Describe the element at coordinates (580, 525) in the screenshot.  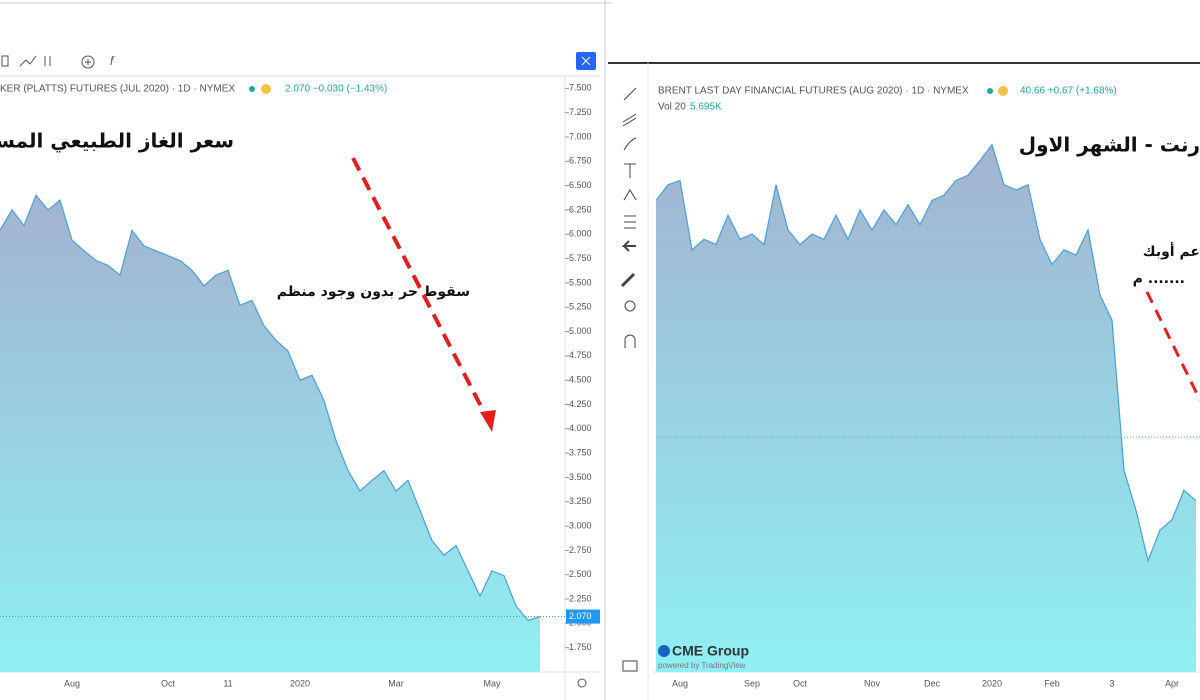
I see `y-tick-label: 3.000` at that location.